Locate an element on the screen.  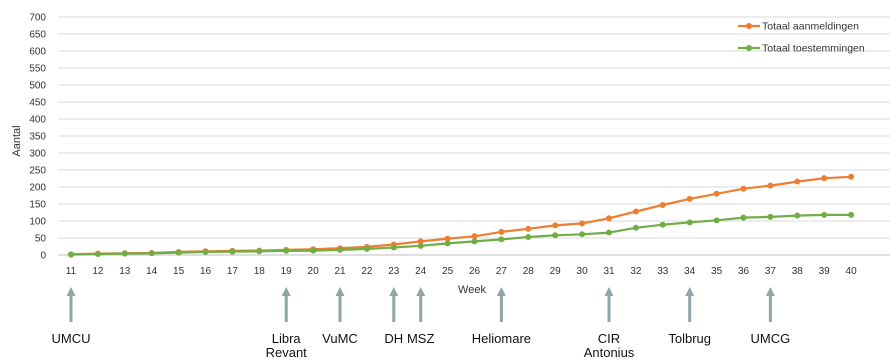
x-tick-label: 18 is located at coordinates (260, 271).